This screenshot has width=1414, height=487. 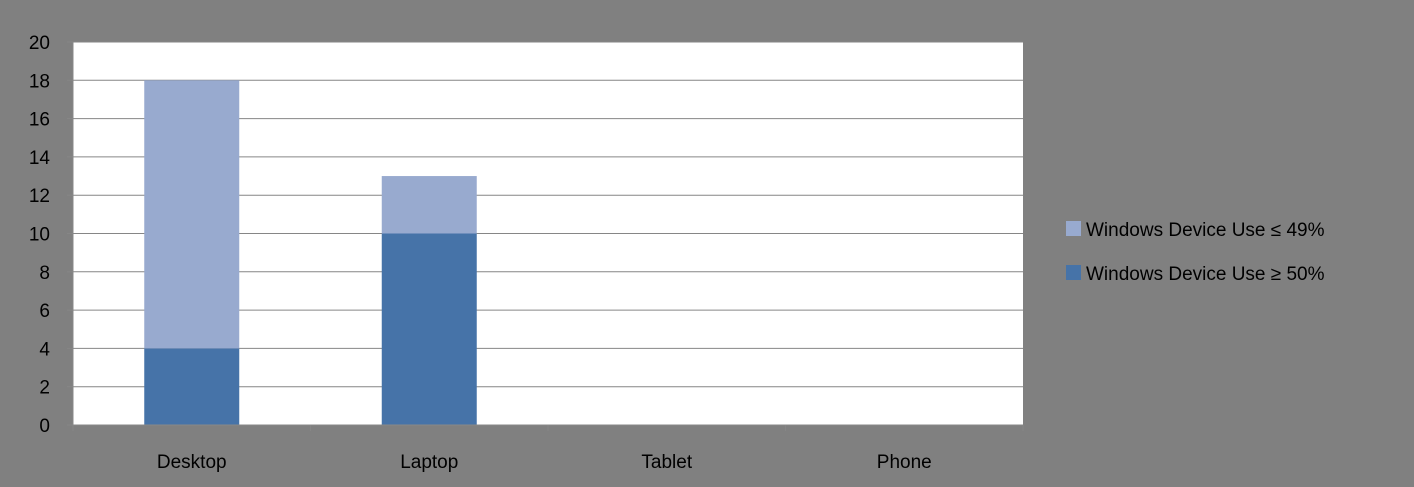 I want to click on x-tick-label: Tablet, so click(x=666, y=462).